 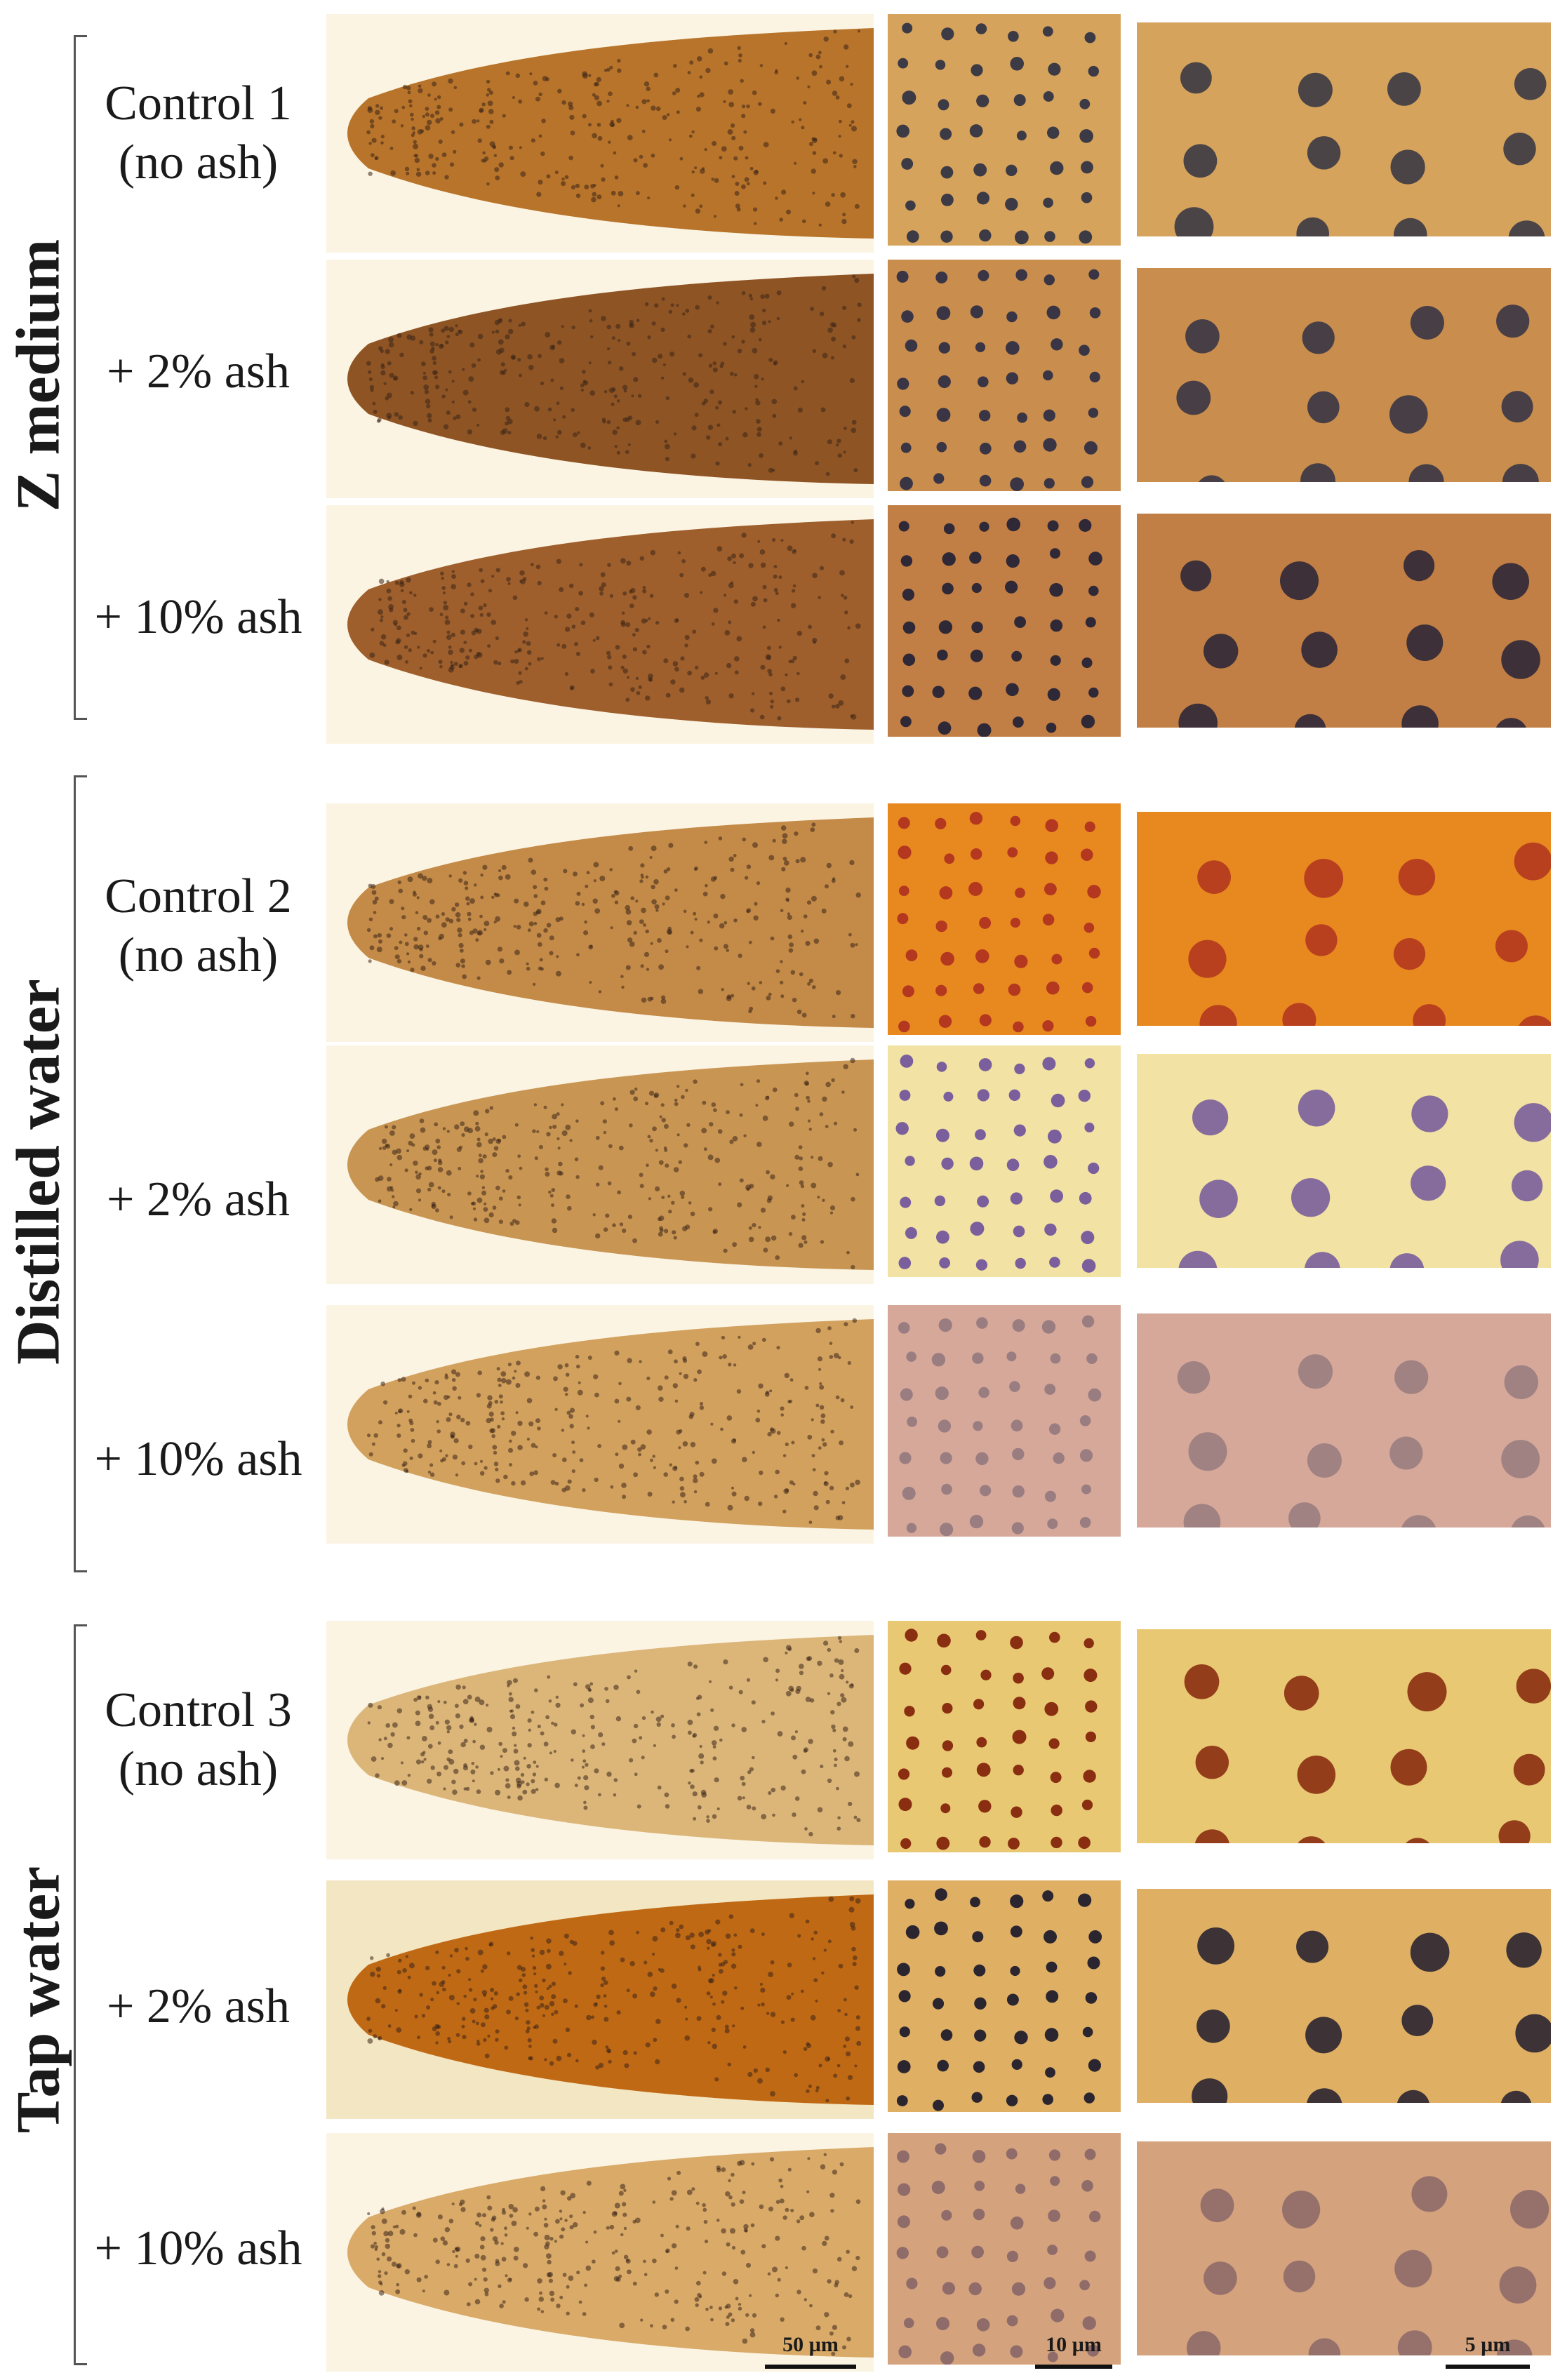 I want to click on root-tip-image-g1-r0, so click(x=600, y=922).